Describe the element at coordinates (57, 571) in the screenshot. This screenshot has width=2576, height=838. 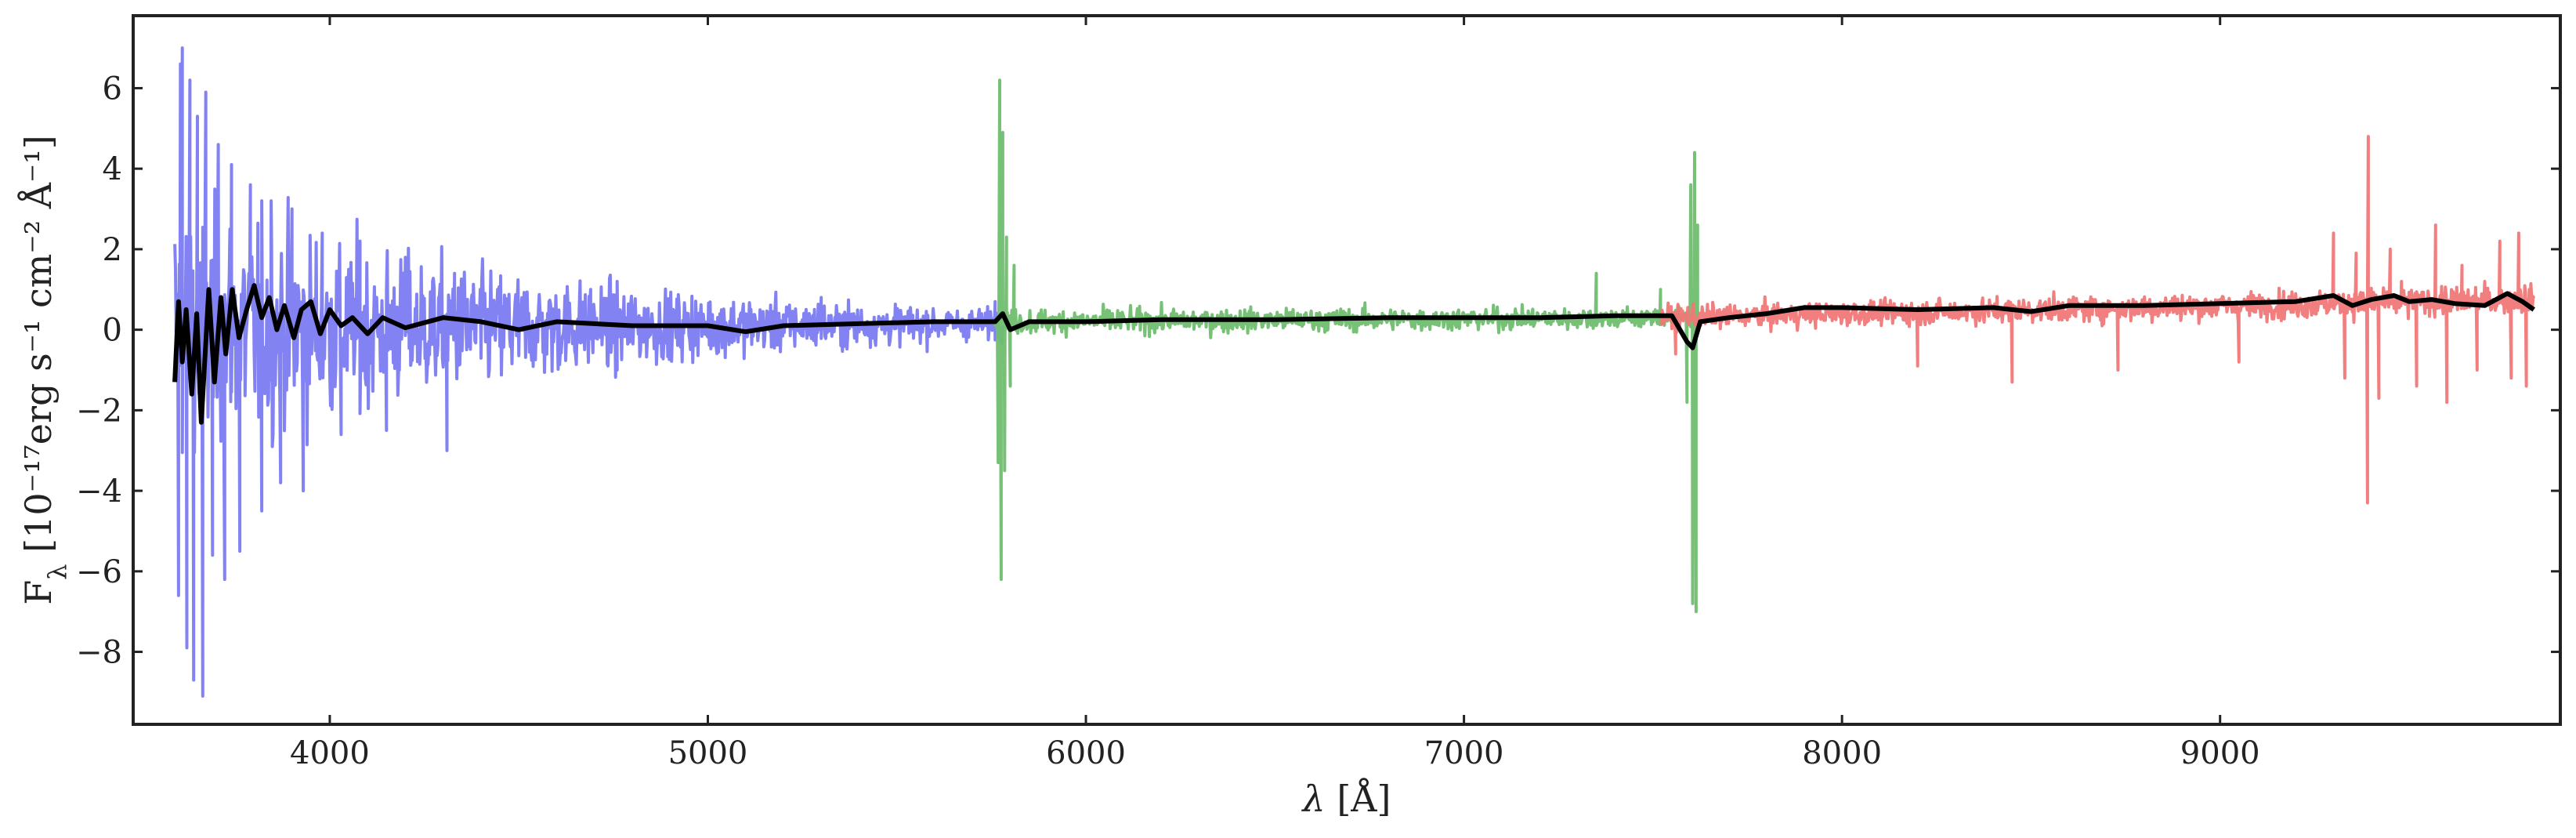
I see `y-axis-label-sub: λ` at that location.